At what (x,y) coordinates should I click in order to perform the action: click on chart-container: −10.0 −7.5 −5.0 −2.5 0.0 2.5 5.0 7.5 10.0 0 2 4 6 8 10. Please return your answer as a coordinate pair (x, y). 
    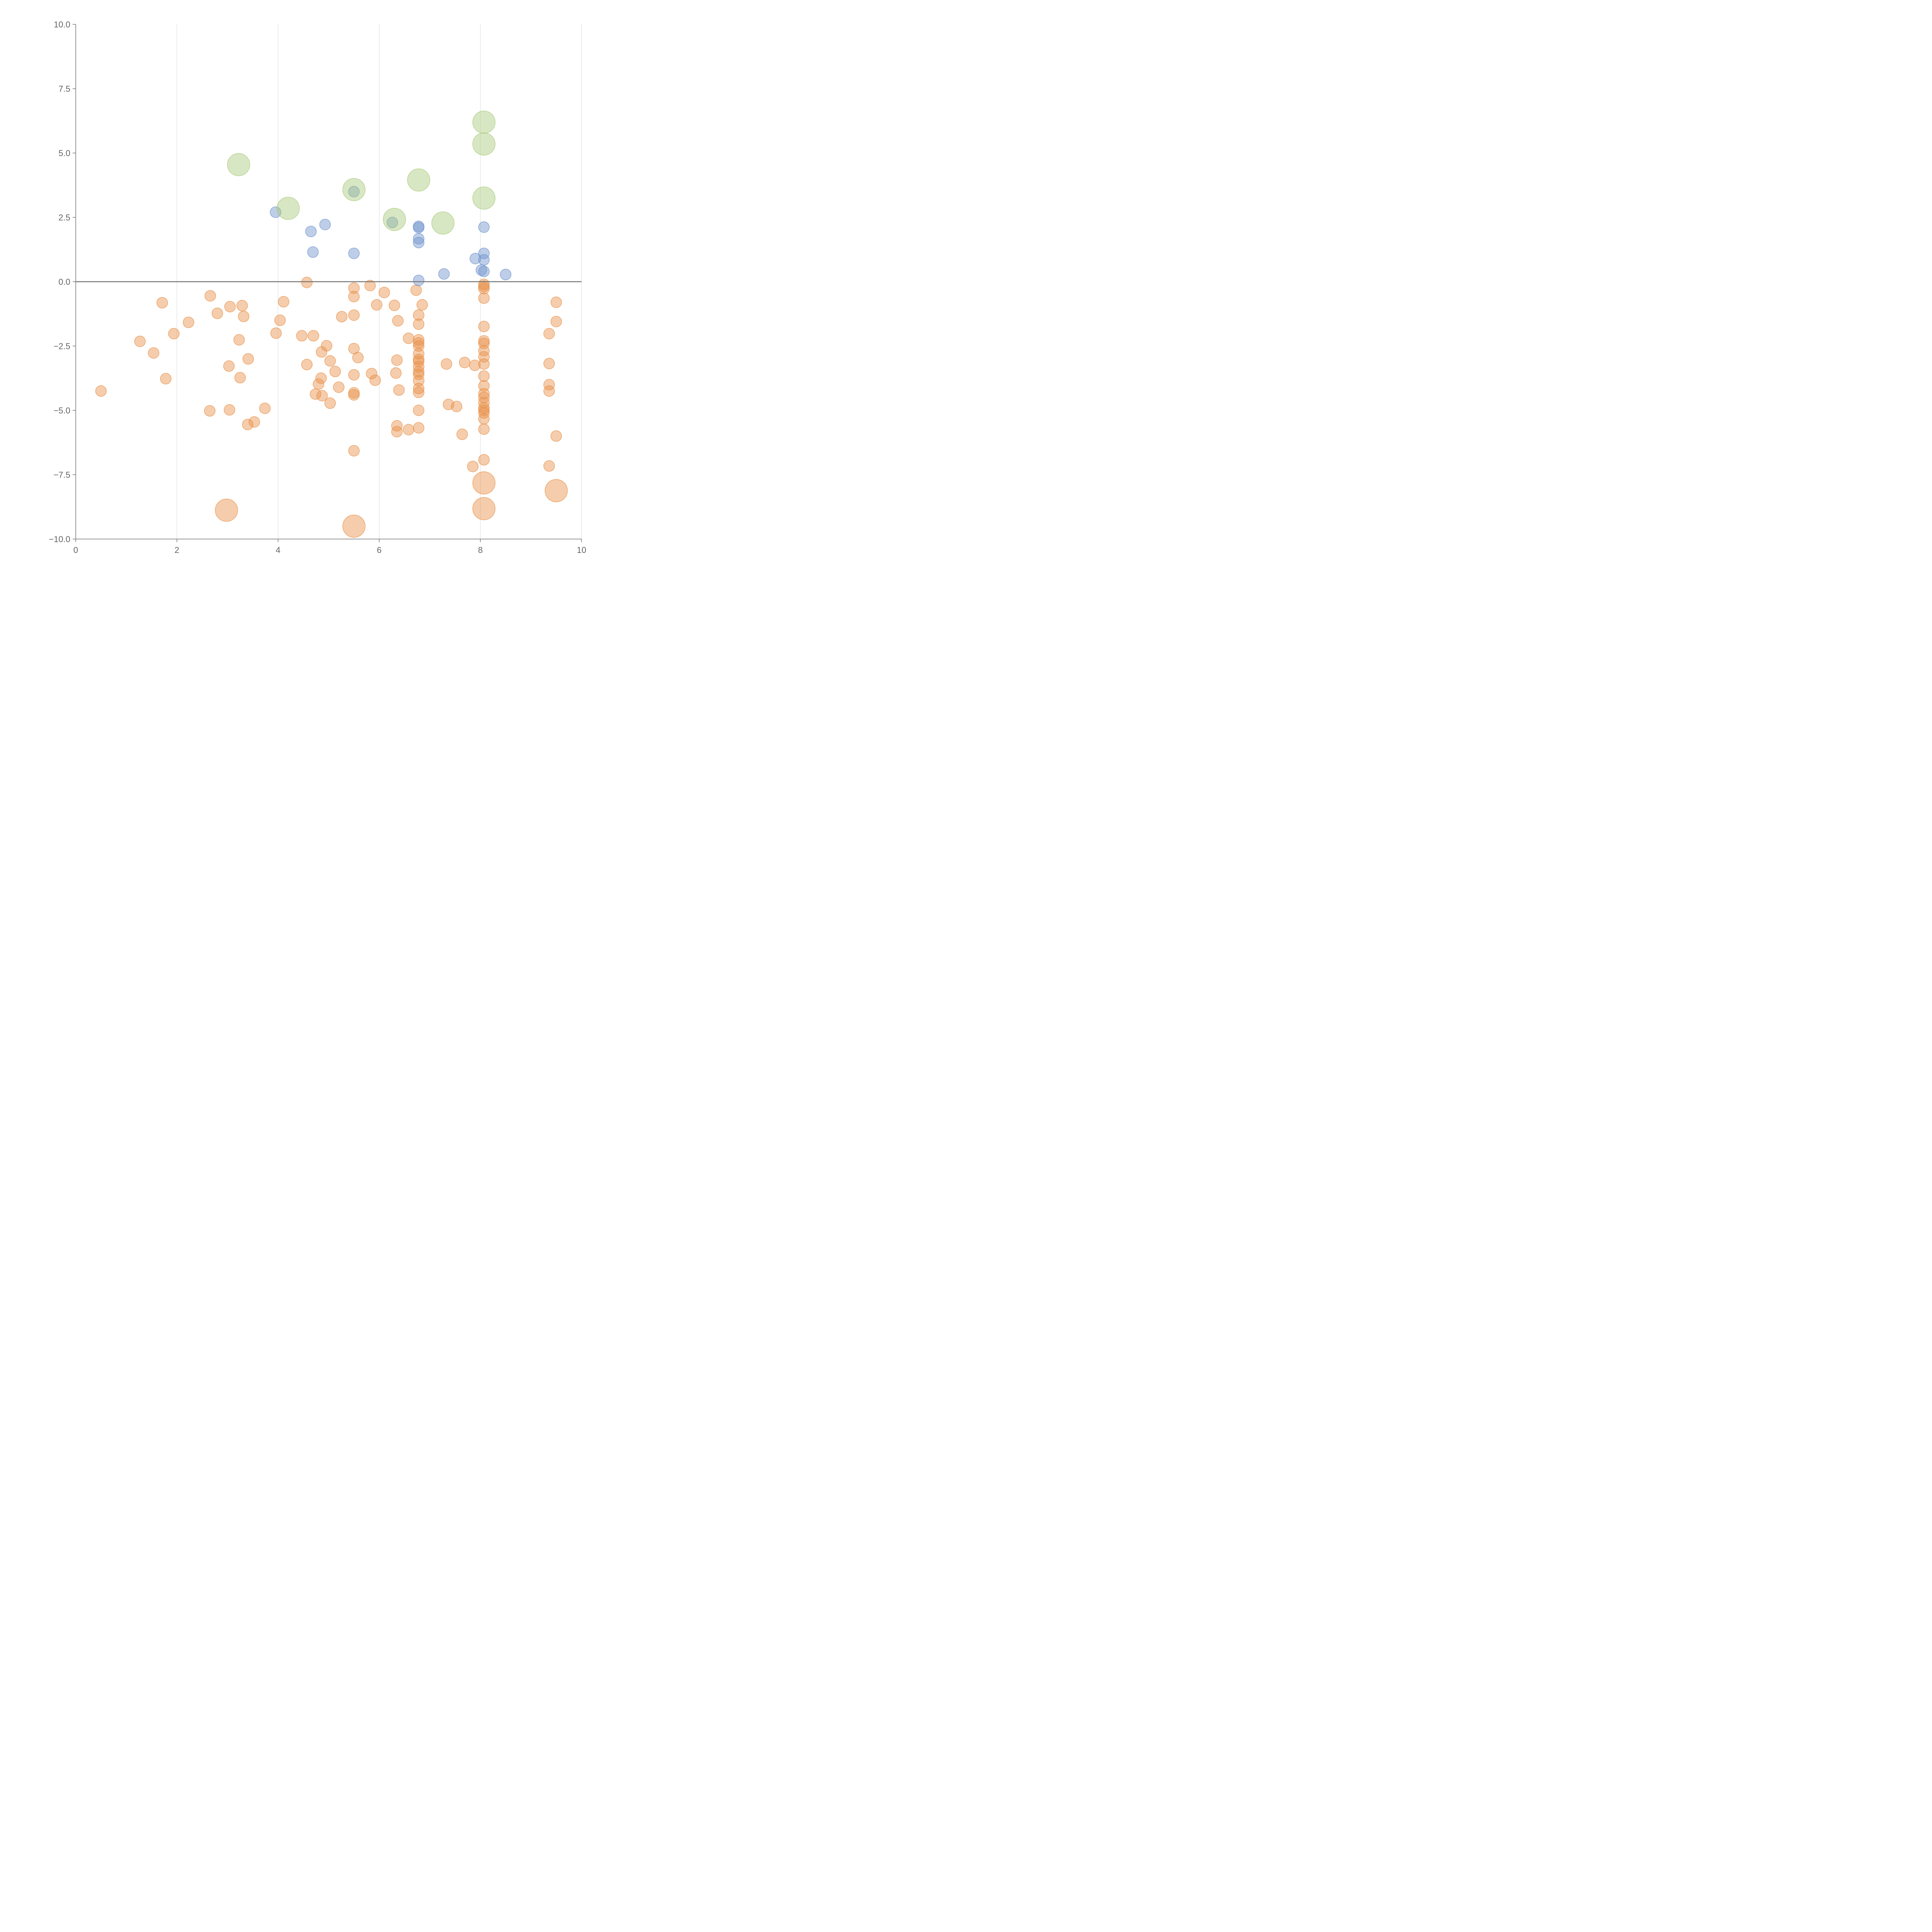
    Looking at the image, I should click on (300, 300).